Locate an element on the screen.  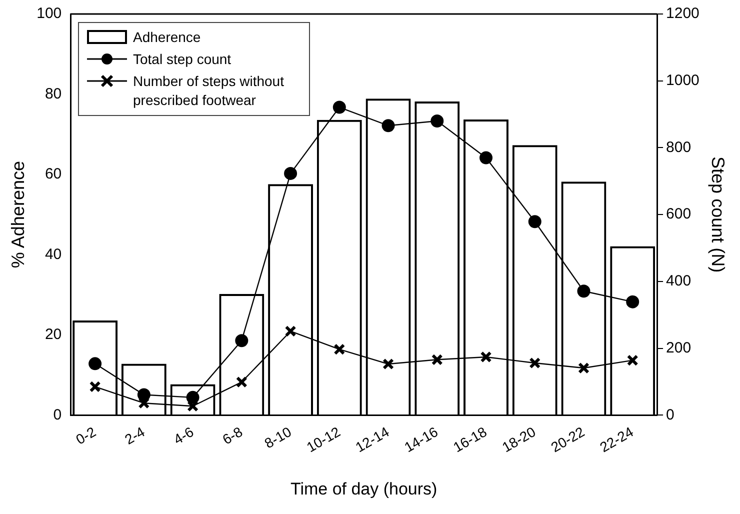
x-tick-label: 4-6 is located at coordinates (183, 435).